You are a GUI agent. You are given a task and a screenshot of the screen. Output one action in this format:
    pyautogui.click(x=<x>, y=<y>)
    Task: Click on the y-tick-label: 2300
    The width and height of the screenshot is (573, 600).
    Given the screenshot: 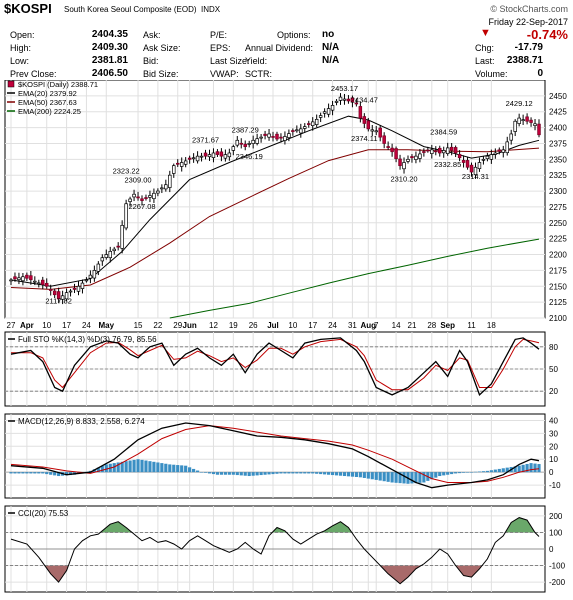 What is the action you would take?
    pyautogui.click(x=558, y=191)
    